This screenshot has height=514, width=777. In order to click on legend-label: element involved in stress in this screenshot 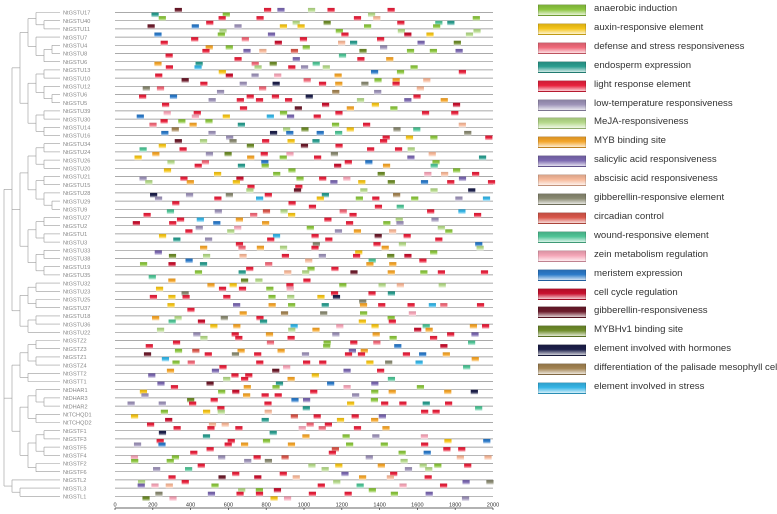, I will do `click(649, 386)`.